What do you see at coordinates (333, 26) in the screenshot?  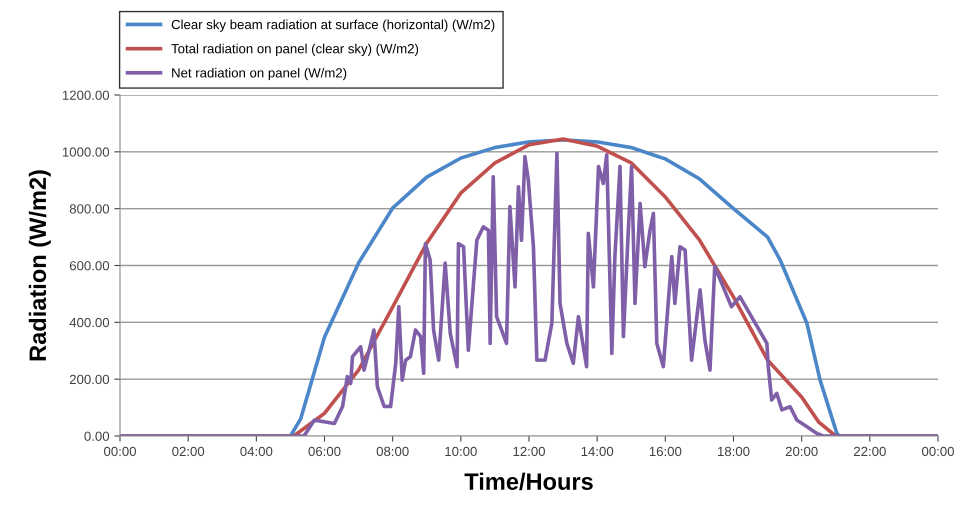 I see `legend-label: Clear sky beam radiation at surface (horizontal) (W/m2)` at bounding box center [333, 26].